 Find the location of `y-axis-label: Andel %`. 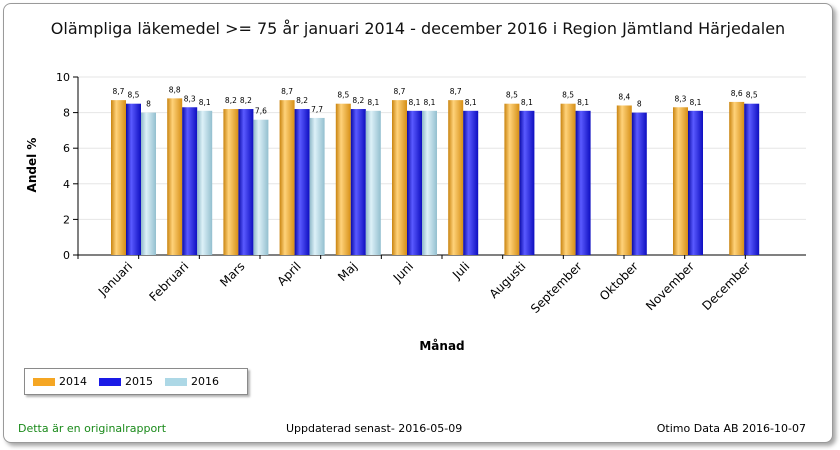

y-axis-label: Andel % is located at coordinates (32, 165).